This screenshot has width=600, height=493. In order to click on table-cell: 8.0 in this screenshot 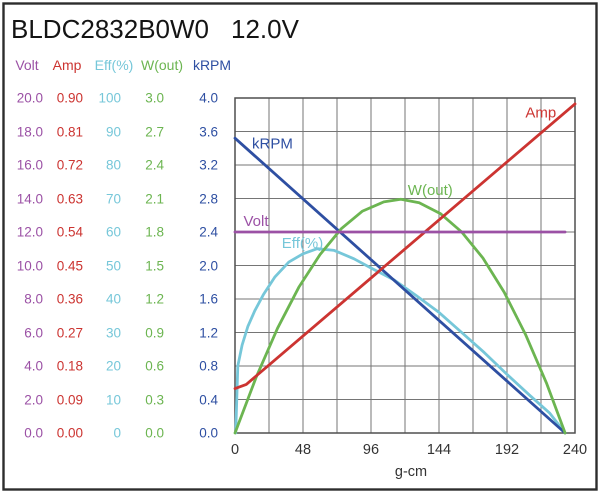, I will do `click(33, 299)`.